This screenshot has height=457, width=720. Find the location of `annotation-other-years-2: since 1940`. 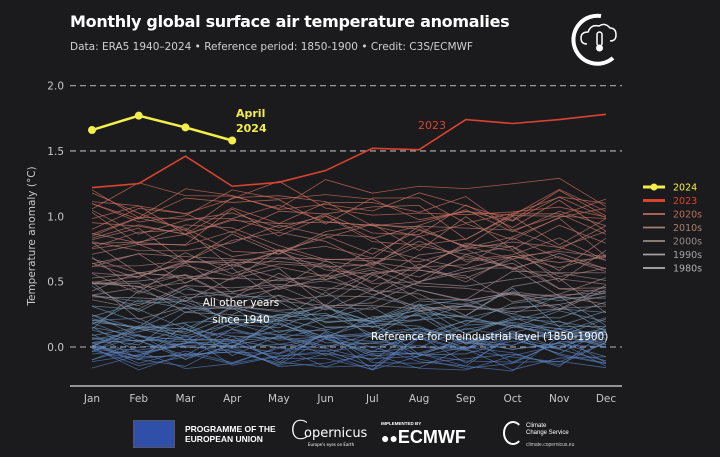

annotation-other-years-2: since 1940 is located at coordinates (240, 320).